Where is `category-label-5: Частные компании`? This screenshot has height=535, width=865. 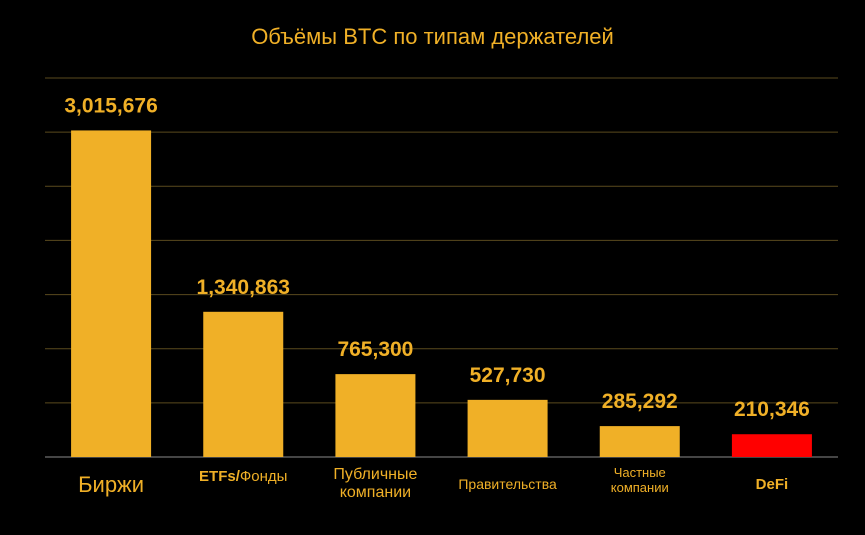 category-label-5: Частные компании is located at coordinates (639, 480).